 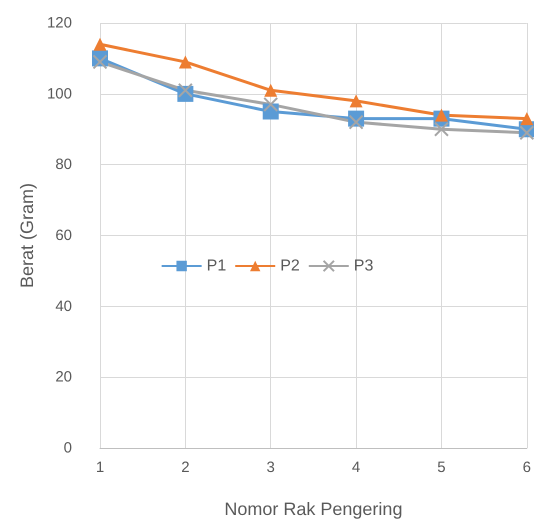 What do you see at coordinates (441, 467) in the screenshot?
I see `x-tick-label: 5` at bounding box center [441, 467].